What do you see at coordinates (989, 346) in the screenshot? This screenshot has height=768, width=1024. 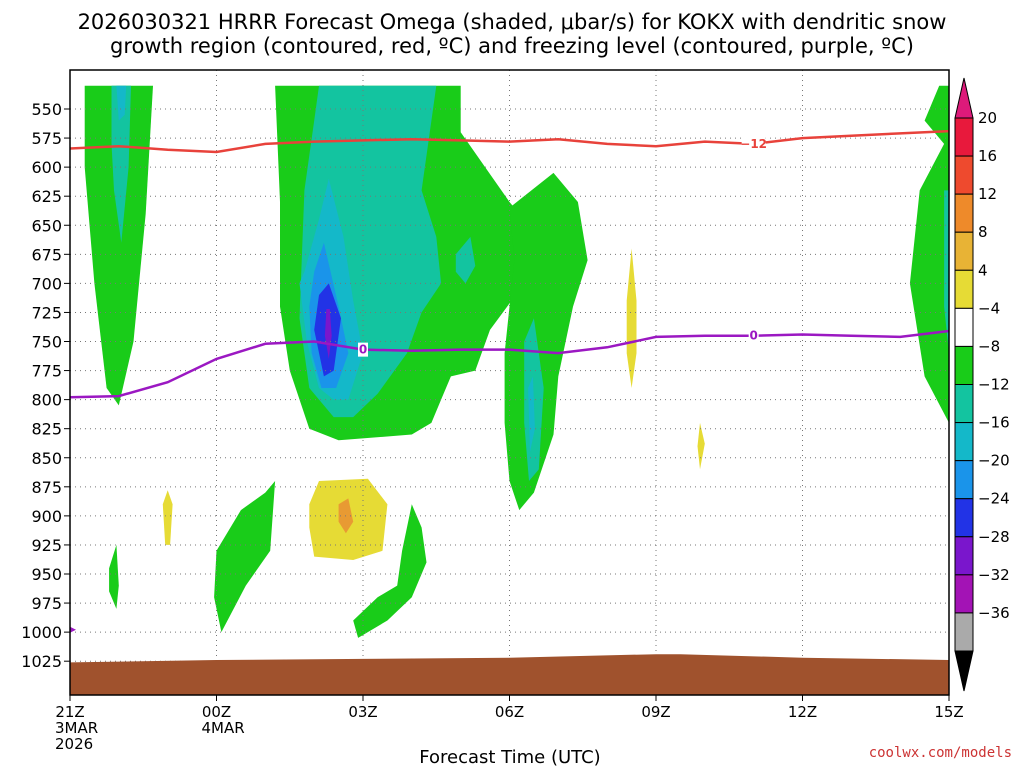 I see `colorbar-label: −8` at bounding box center [989, 346].